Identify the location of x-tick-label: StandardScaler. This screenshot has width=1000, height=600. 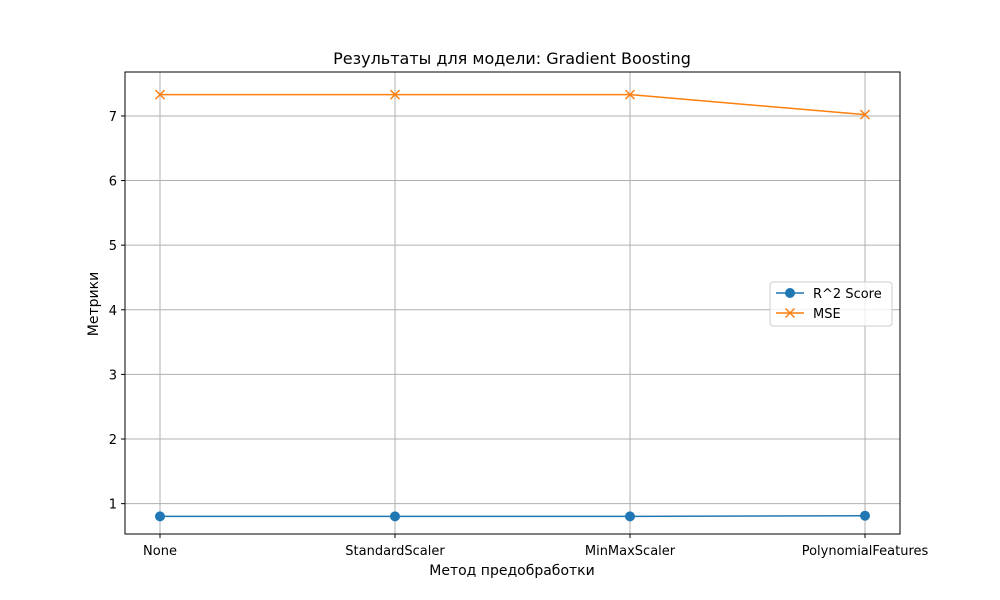
(395, 551).